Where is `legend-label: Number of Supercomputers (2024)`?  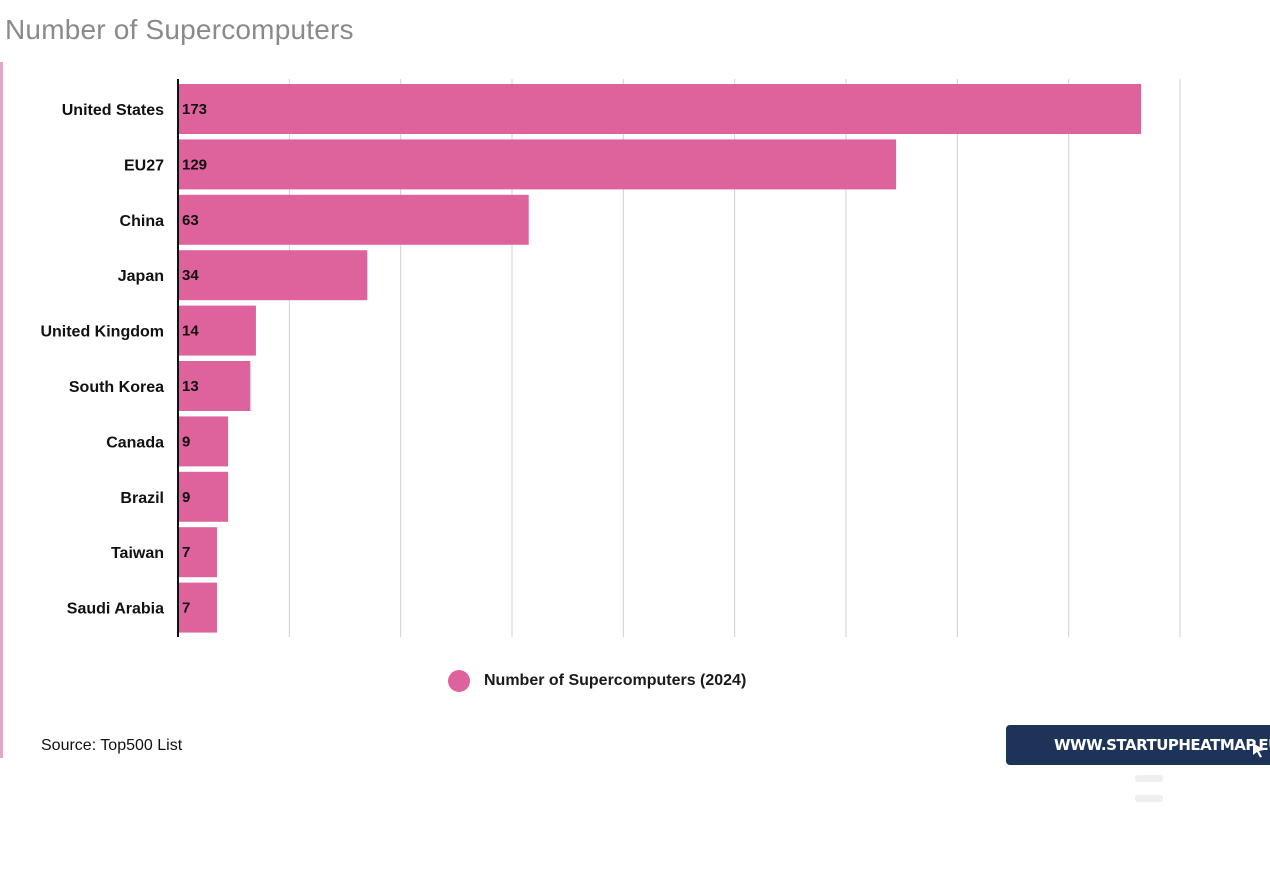
legend-label: Number of Supercomputers (2024) is located at coordinates (615, 680).